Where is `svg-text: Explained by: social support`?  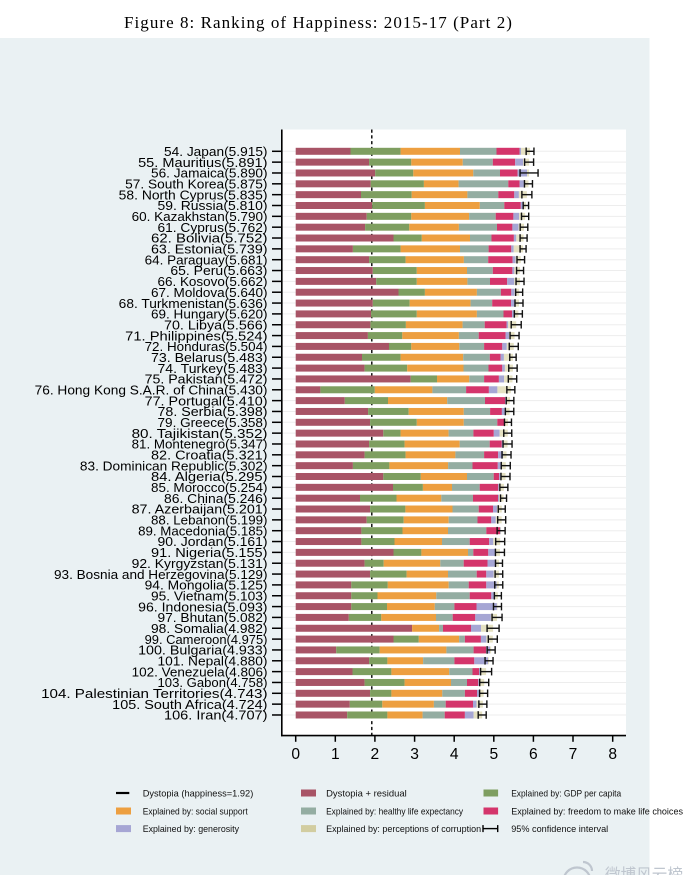 svg-text: Explained by: social support is located at coordinates (195, 811).